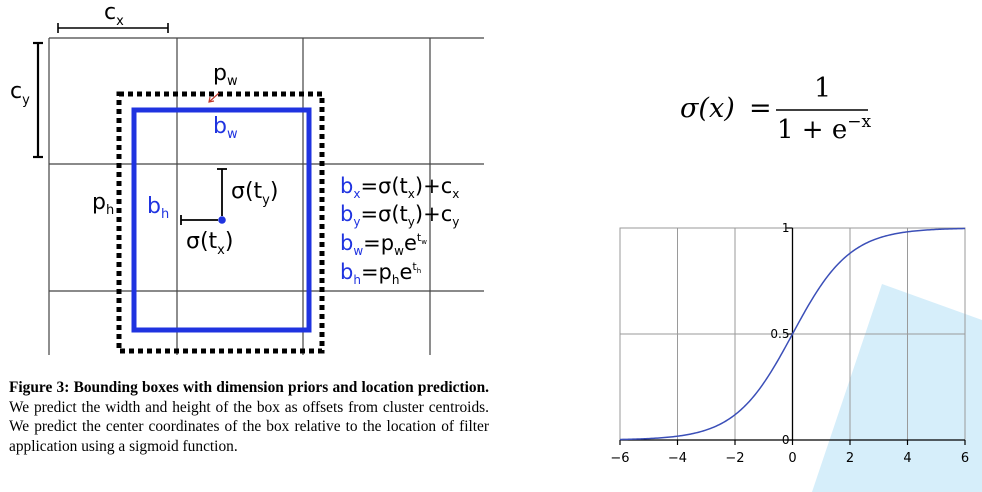 This screenshot has height=492, width=982. What do you see at coordinates (850, 458) in the screenshot?
I see `x-tick-label: 2` at bounding box center [850, 458].